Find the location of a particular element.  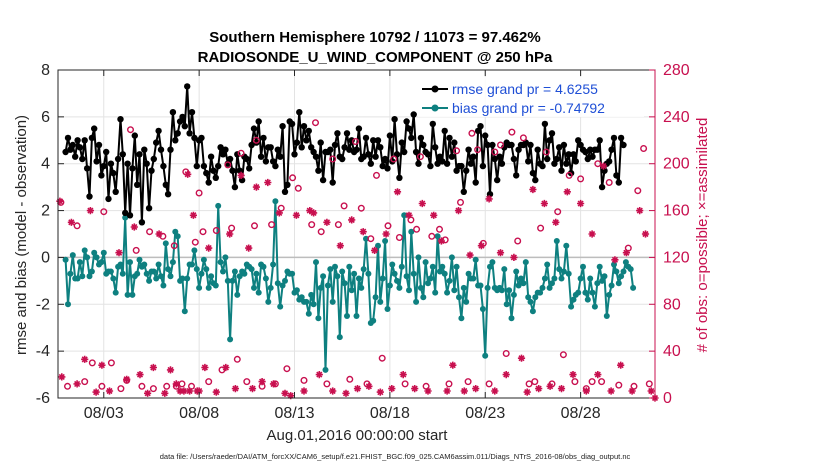

y2-tick-label: 240 is located at coordinates (676, 117).